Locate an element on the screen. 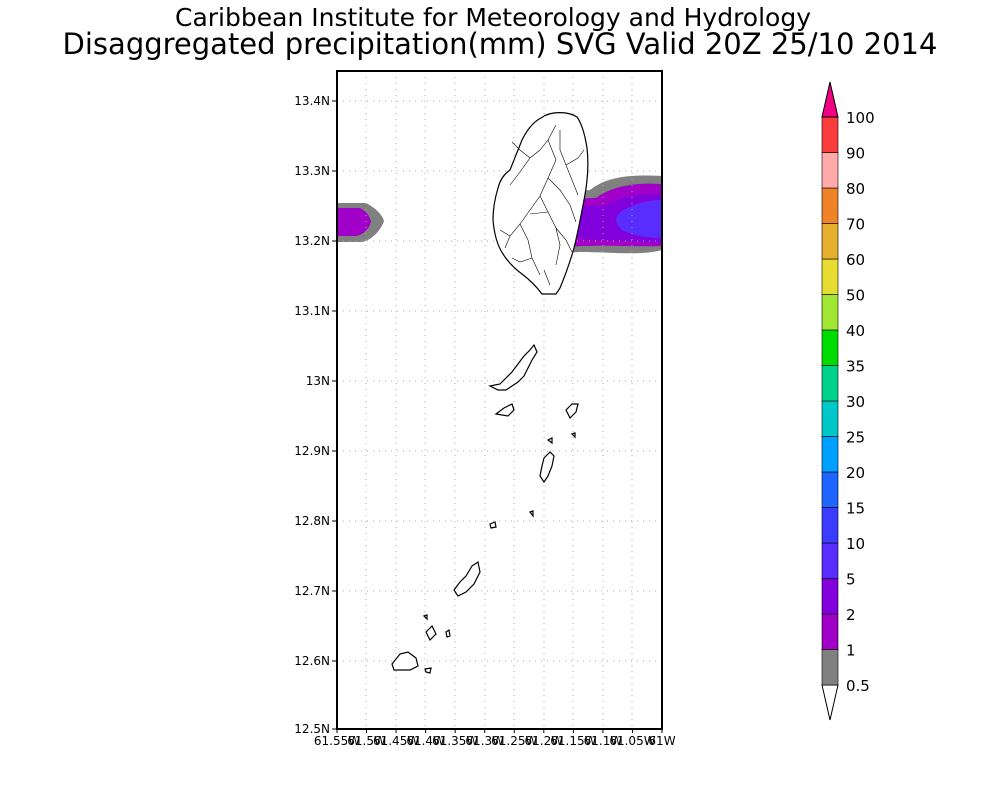 The width and height of the screenshot is (1000, 800). colorbar-level-label: 10 is located at coordinates (855, 544).